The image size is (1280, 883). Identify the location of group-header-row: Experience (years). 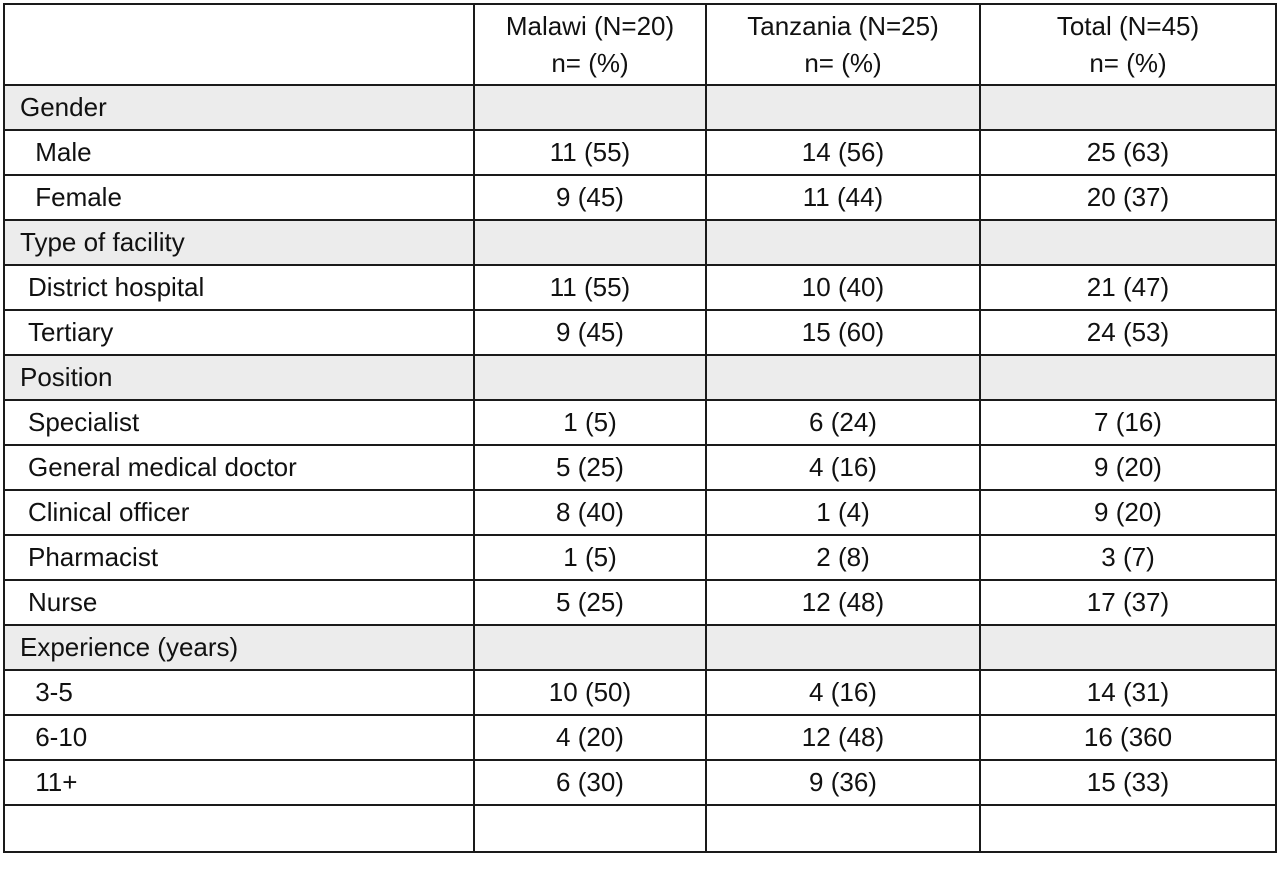
(640, 647).